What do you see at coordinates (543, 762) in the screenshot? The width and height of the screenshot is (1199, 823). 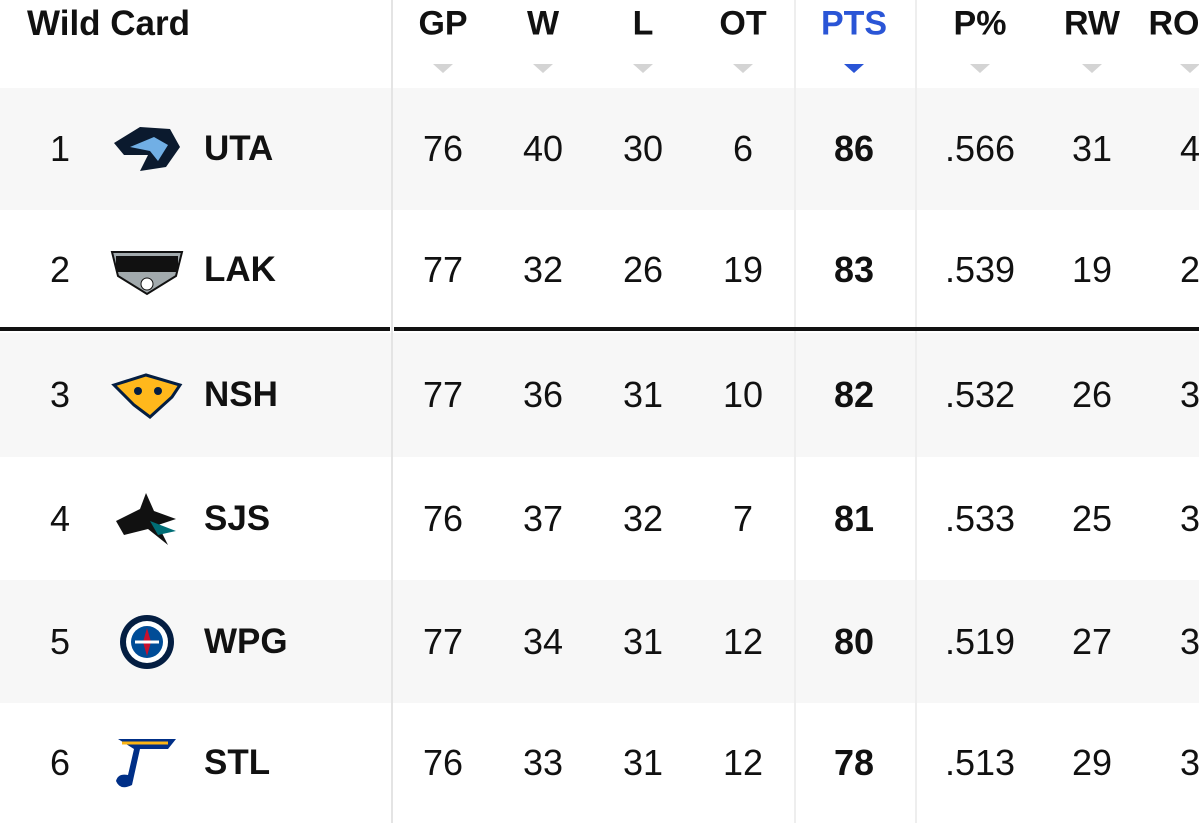 I see `stat-cell: 33` at bounding box center [543, 762].